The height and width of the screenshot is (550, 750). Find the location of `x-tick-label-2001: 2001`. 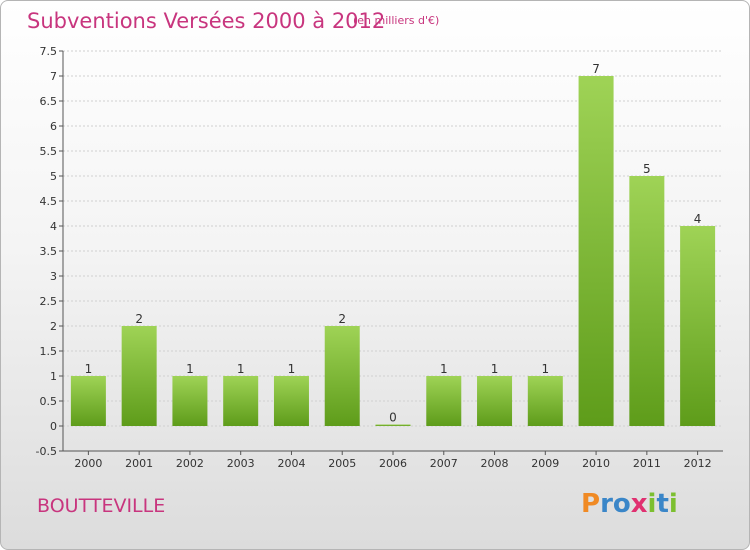

x-tick-label-2001: 2001 is located at coordinates (139, 463).